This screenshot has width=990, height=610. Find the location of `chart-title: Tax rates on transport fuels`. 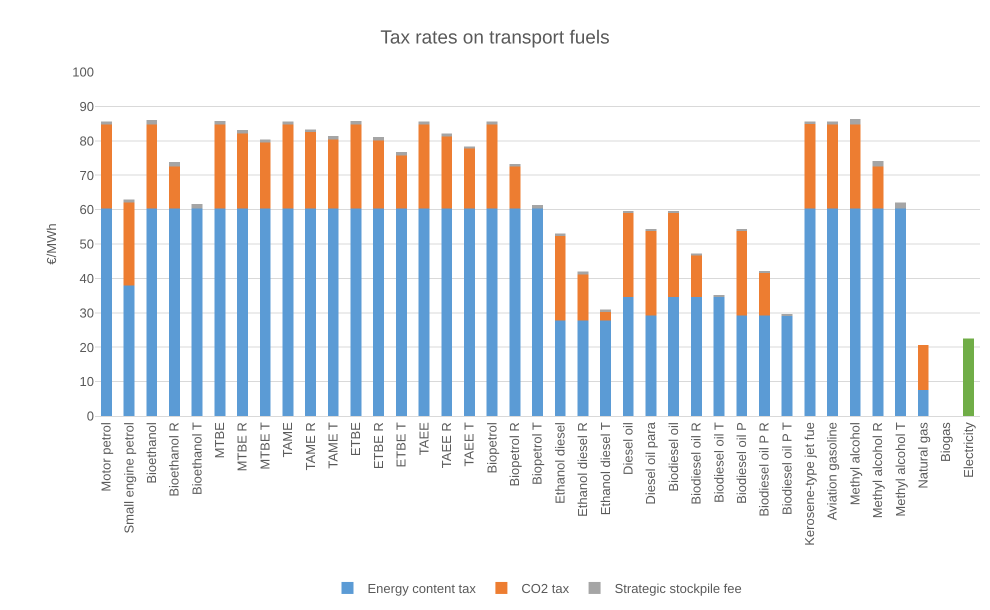

chart-title: Tax rates on transport fuels is located at coordinates (495, 37).